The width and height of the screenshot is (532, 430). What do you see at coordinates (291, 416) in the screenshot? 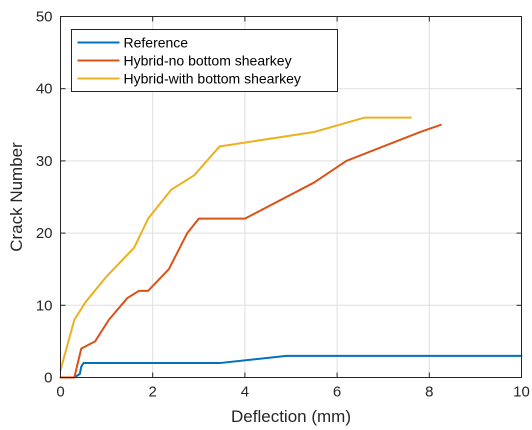
I see `x-axis-label: Deflection (mm)` at bounding box center [291, 416].